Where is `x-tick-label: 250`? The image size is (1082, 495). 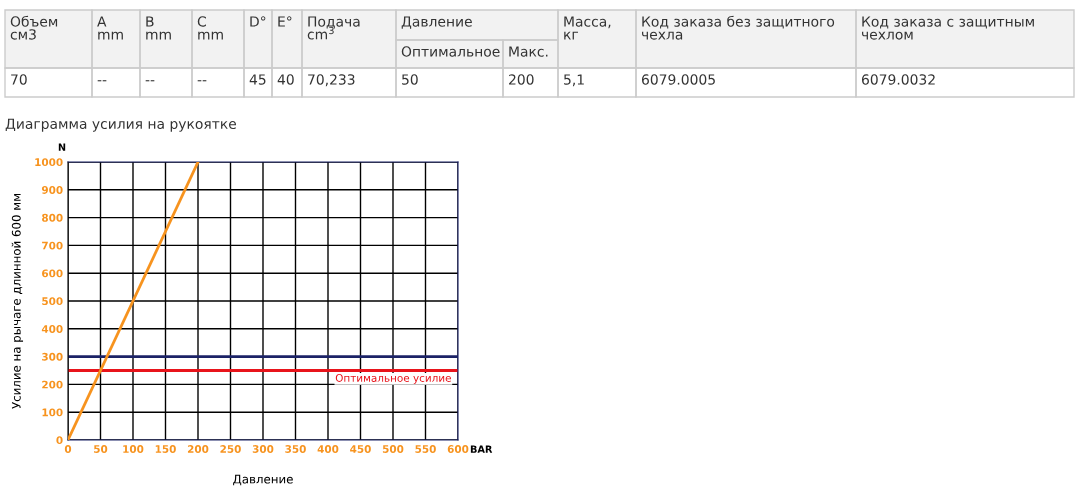 x-tick-label: 250 is located at coordinates (230, 449).